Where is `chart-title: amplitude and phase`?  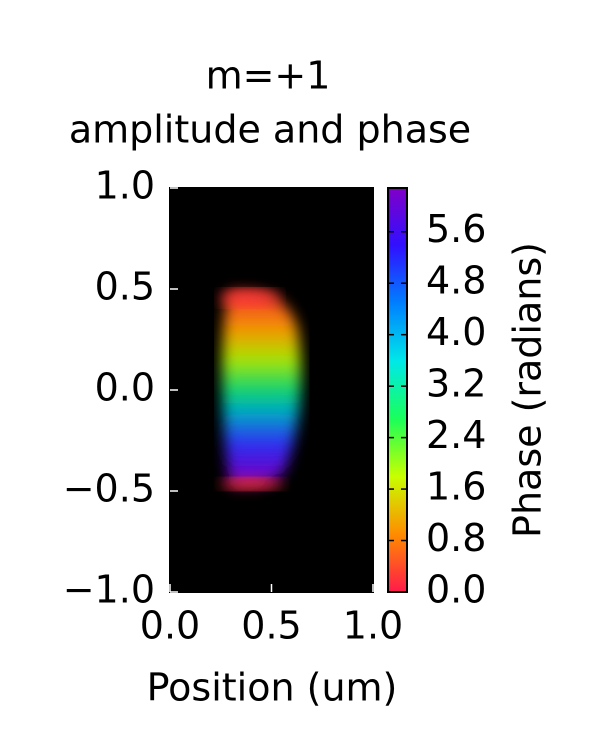 chart-title: amplitude and phase is located at coordinates (270, 130).